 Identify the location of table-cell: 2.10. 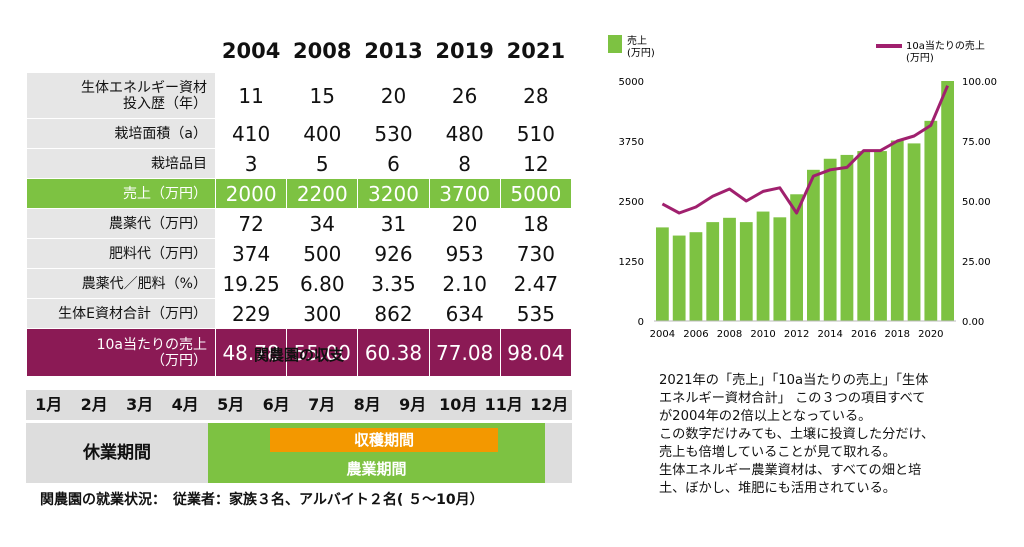
(464, 283).